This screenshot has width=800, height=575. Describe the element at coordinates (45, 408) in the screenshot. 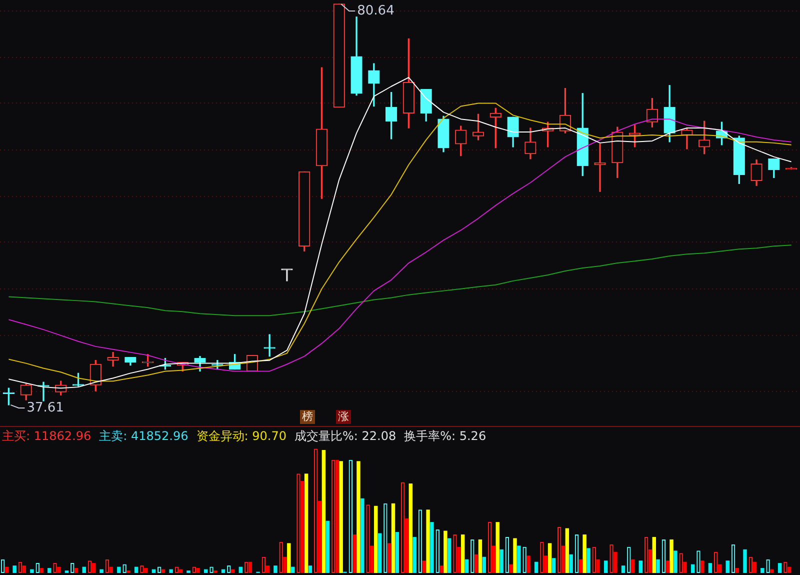

I see `annotation: 37.61` at that location.